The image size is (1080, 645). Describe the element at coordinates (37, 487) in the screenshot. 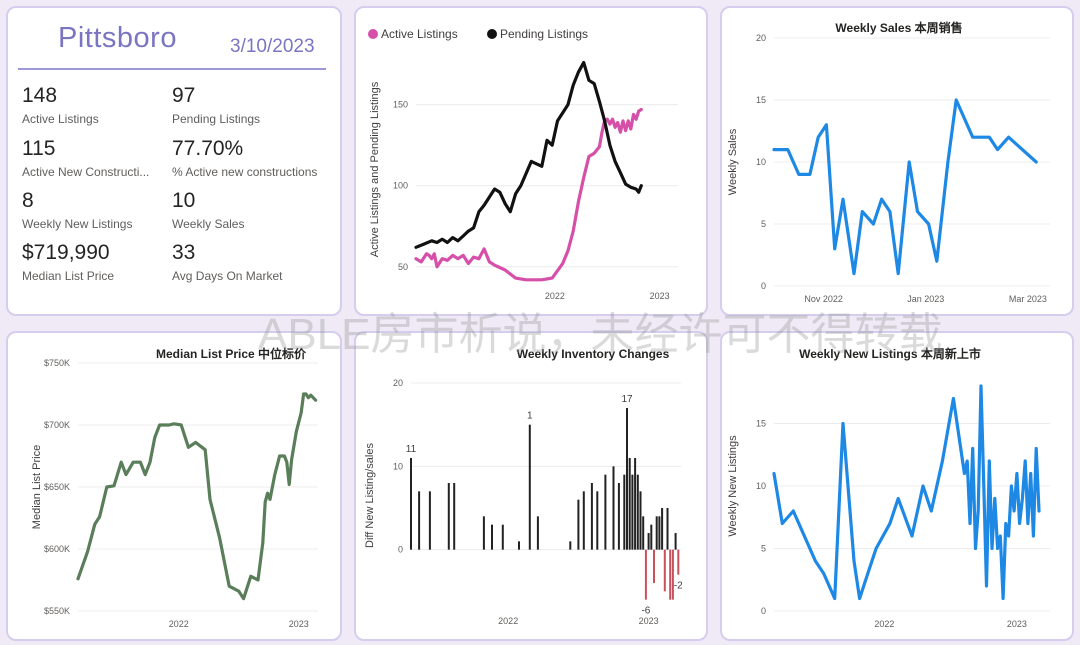

I see `y-axis-label: Median List Price` at that location.